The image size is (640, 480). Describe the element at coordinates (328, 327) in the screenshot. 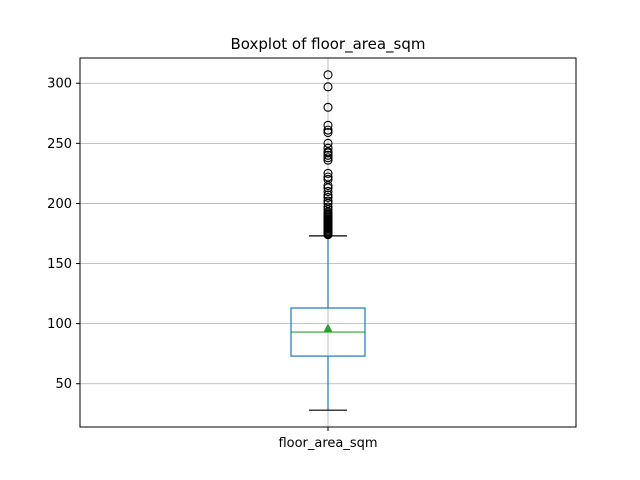

I see `mean-marker` at that location.